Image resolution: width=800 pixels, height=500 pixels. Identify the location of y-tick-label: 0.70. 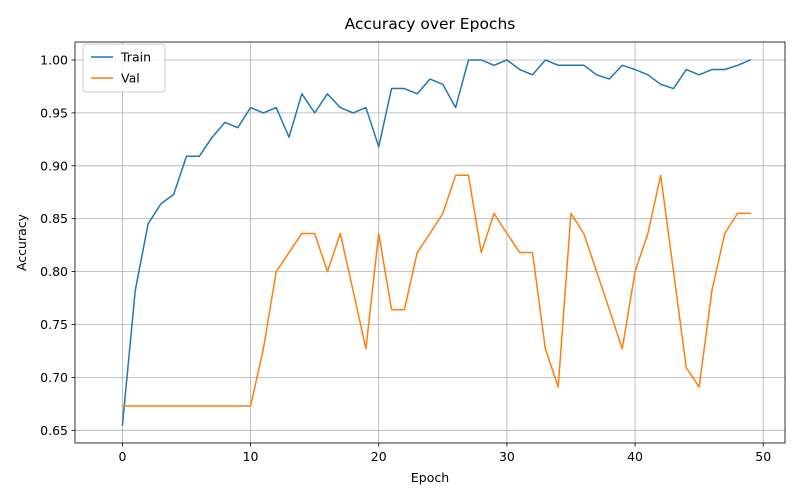
(54, 377).